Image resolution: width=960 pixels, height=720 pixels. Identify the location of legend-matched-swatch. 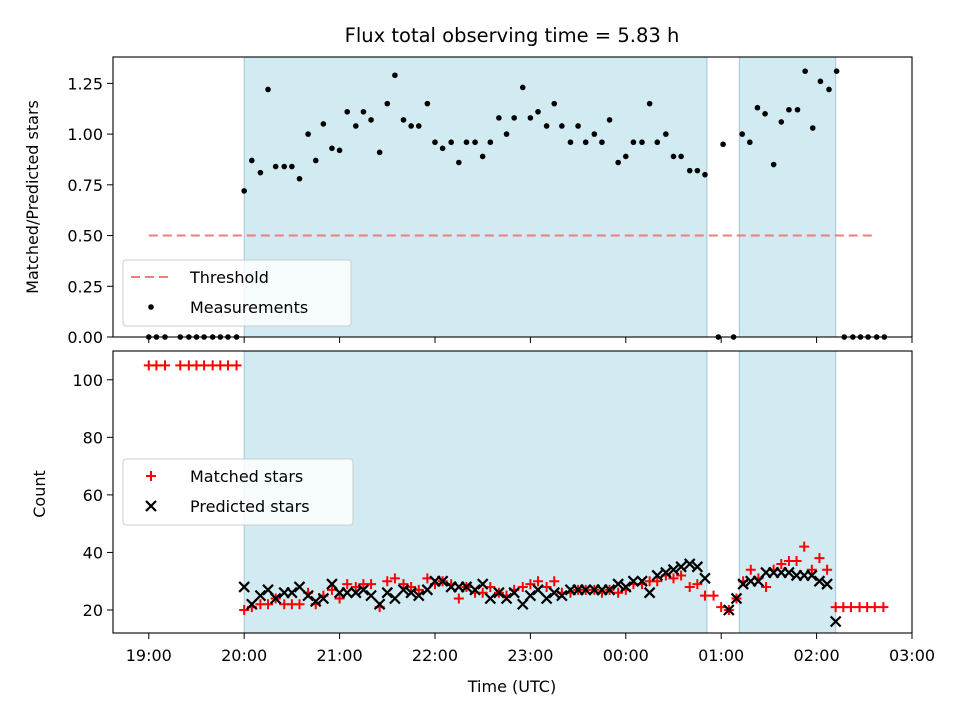
(151, 476).